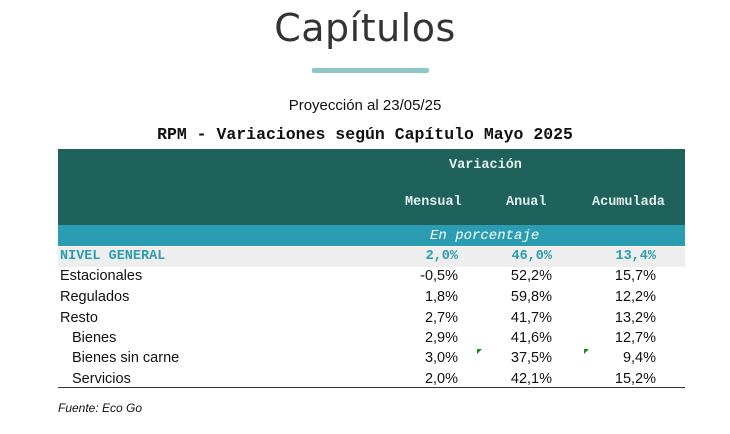  Describe the element at coordinates (531, 379) in the screenshot. I see `cell-servicios-anual: 42,1%` at that location.